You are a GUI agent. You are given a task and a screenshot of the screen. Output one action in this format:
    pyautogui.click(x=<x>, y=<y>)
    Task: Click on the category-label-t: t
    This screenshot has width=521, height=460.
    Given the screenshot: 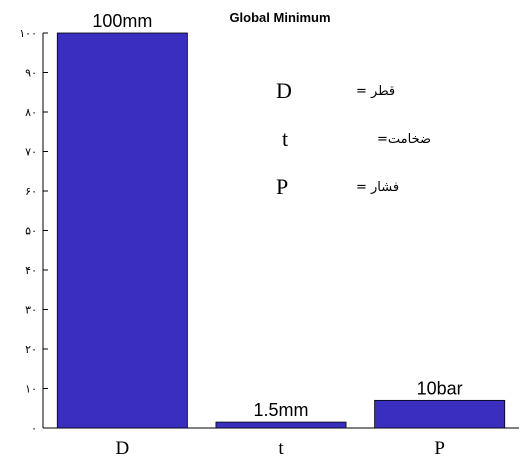 What is the action you would take?
    pyautogui.click(x=281, y=448)
    